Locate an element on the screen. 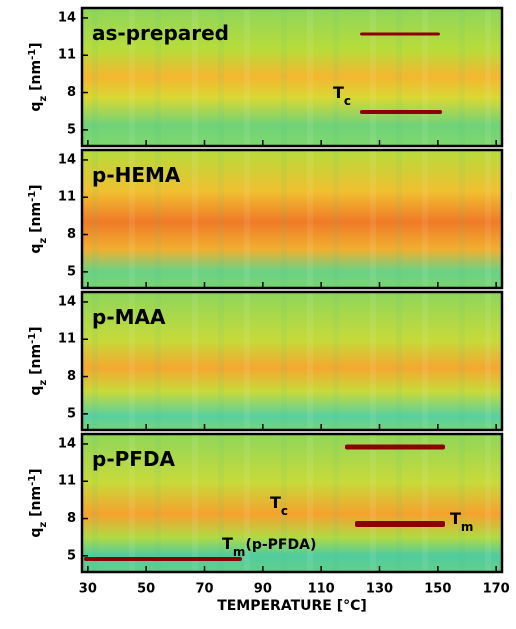 The height and width of the screenshot is (629, 516). annotation: Tm is located at coordinates (461, 521).